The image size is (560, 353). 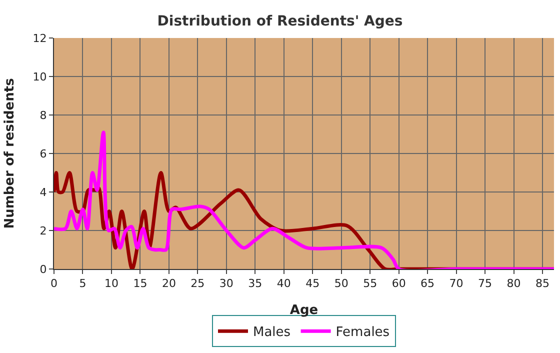 What do you see at coordinates (43, 192) in the screenshot?
I see `y-tick-label: 4` at bounding box center [43, 192].